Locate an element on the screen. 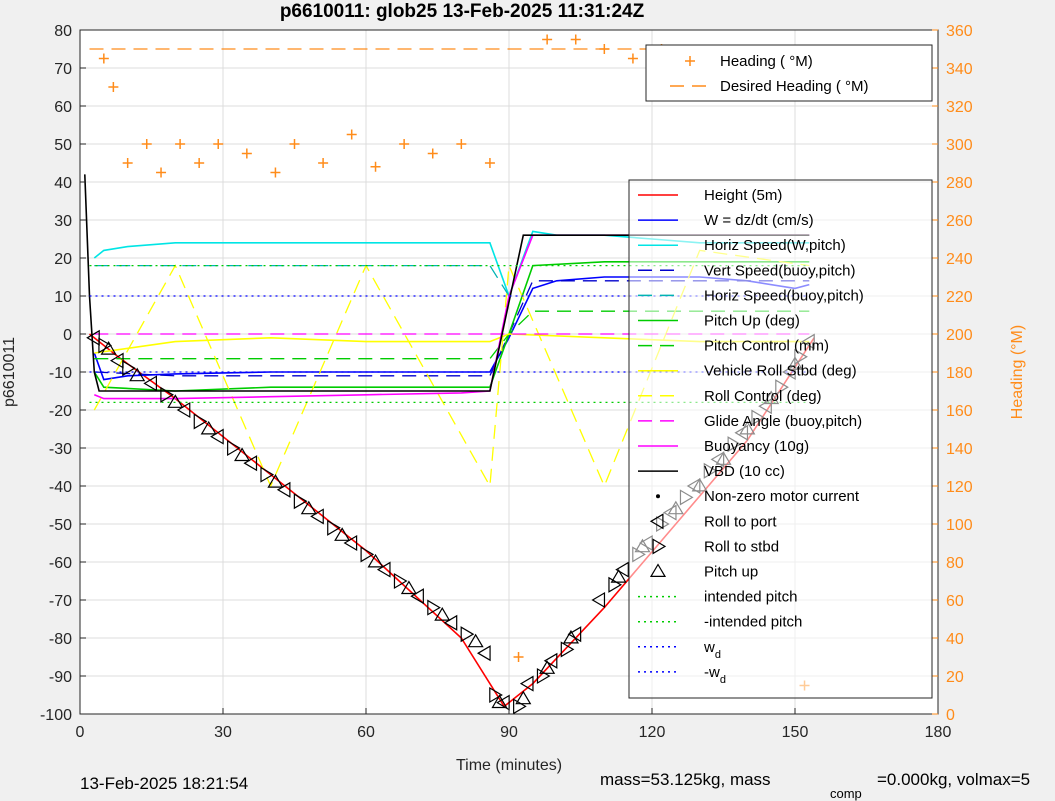 This screenshot has height=801, width=1055. y2-tick-label: 40 is located at coordinates (955, 639).